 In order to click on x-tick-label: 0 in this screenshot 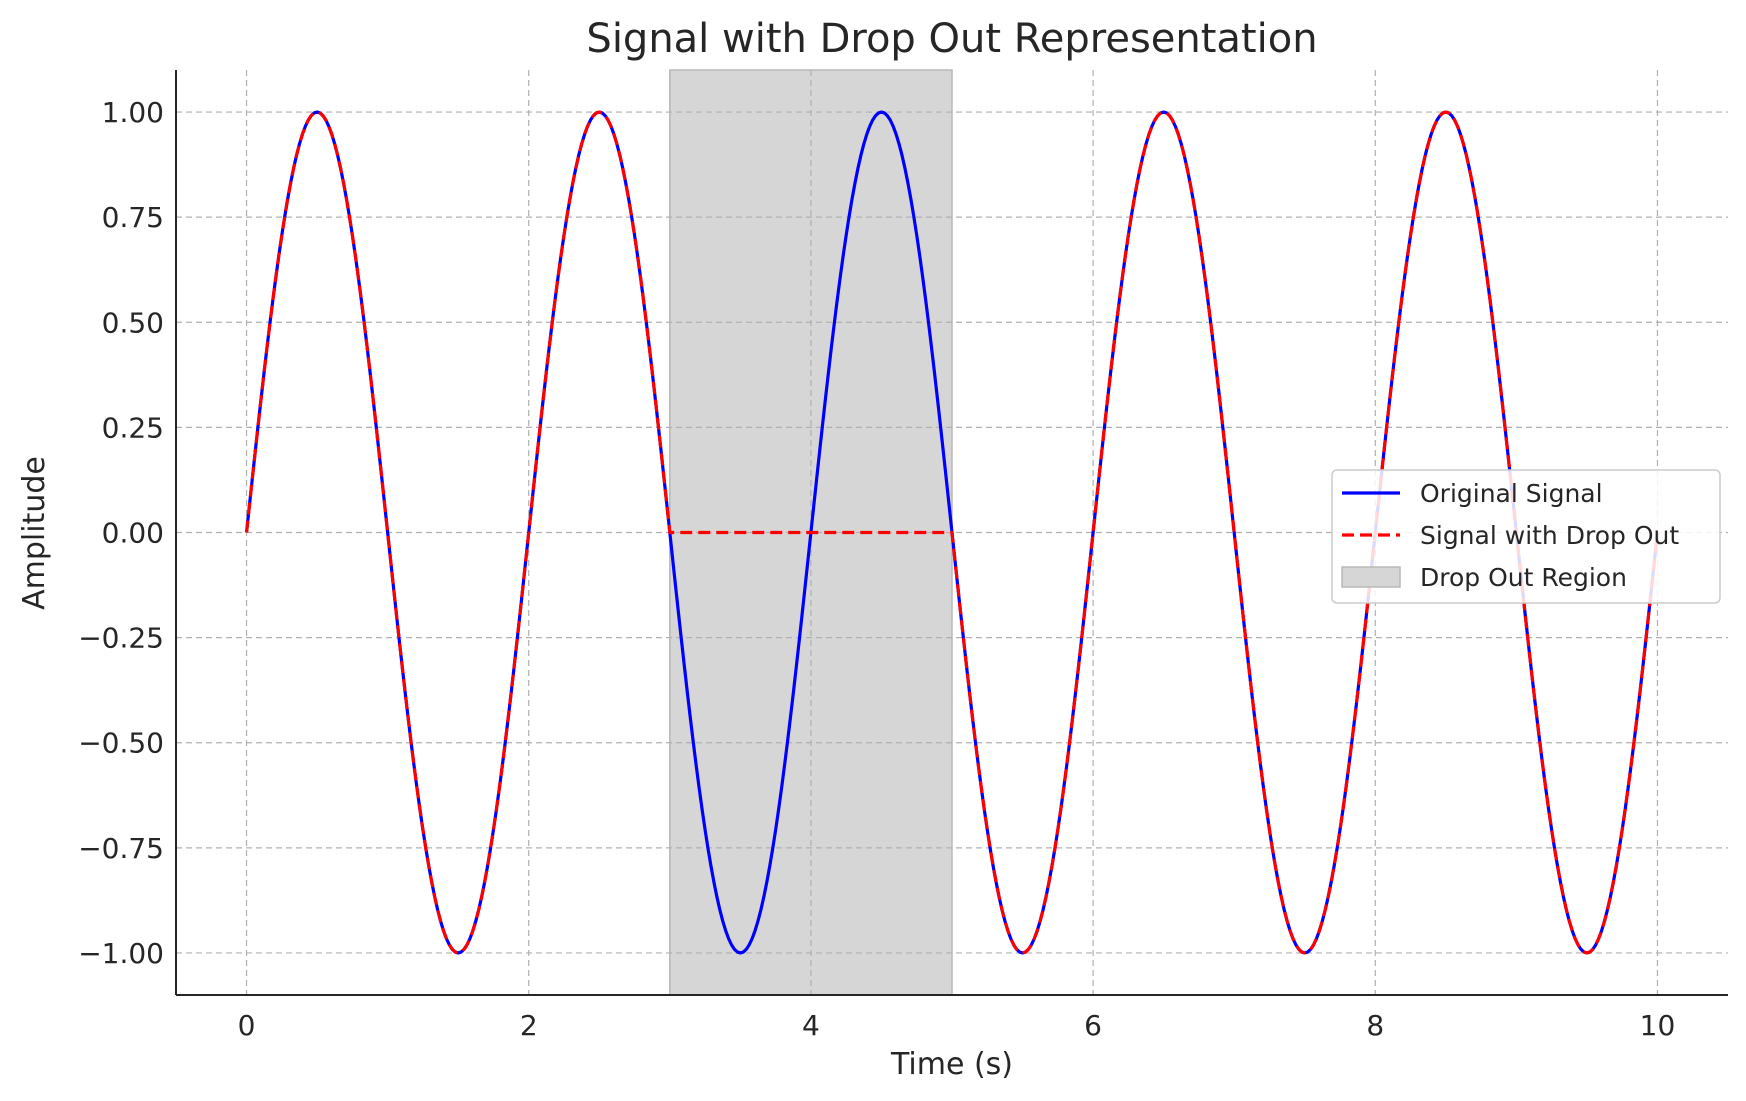, I will do `click(247, 1025)`.